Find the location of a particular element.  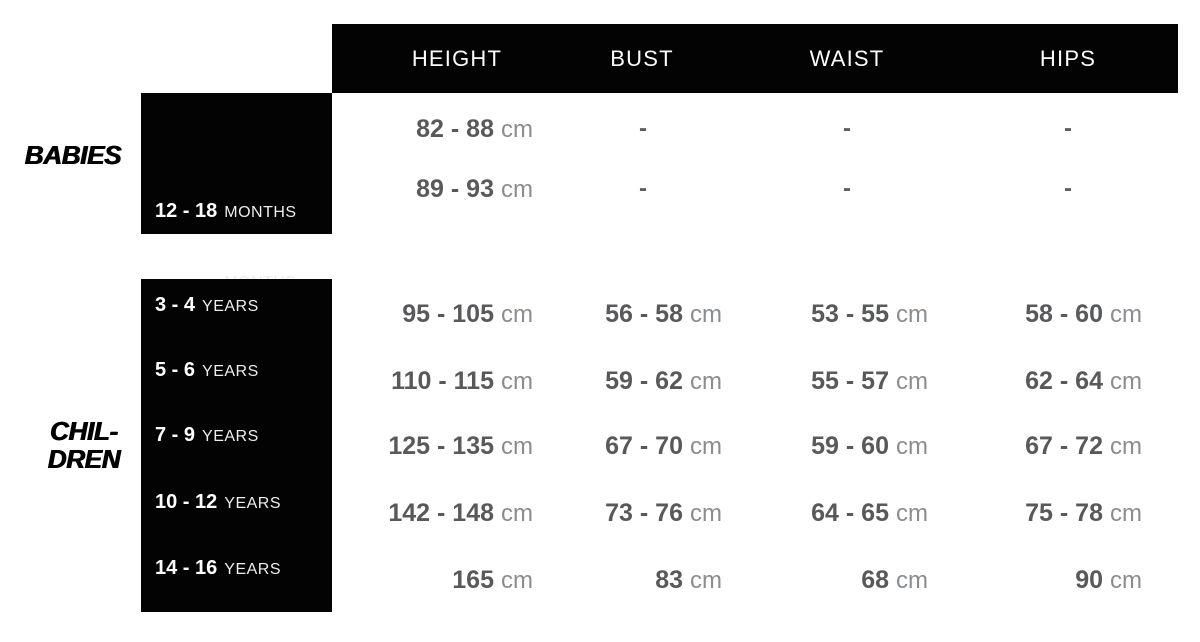

group-label-children: CHIL- DREN is located at coordinates (84, 445).